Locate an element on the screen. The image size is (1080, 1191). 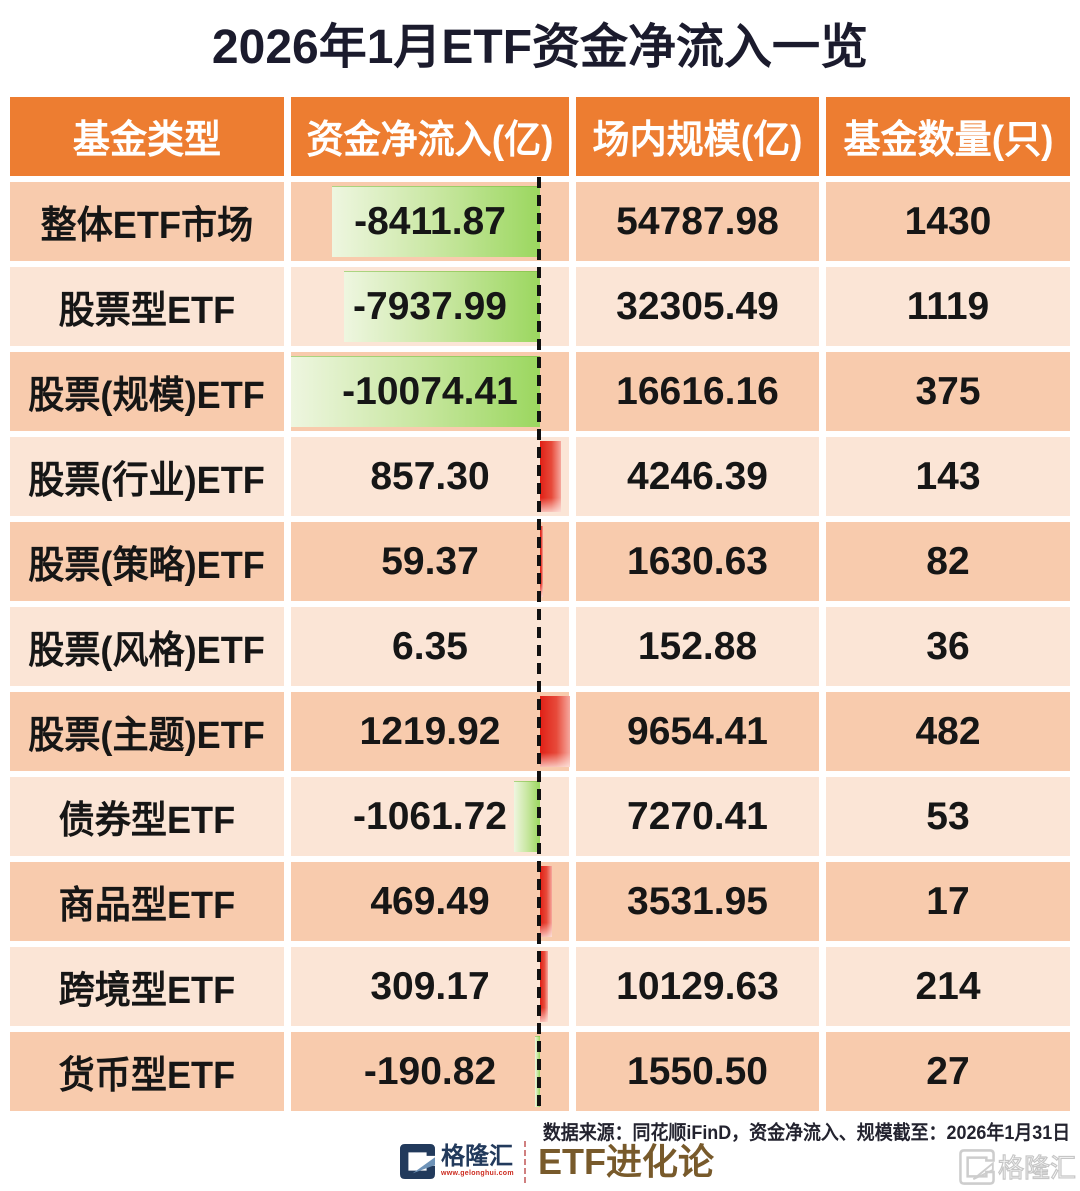
table-row: 股票(主题)ETF 1219.92 9654.41 482 is located at coordinates (540, 731).